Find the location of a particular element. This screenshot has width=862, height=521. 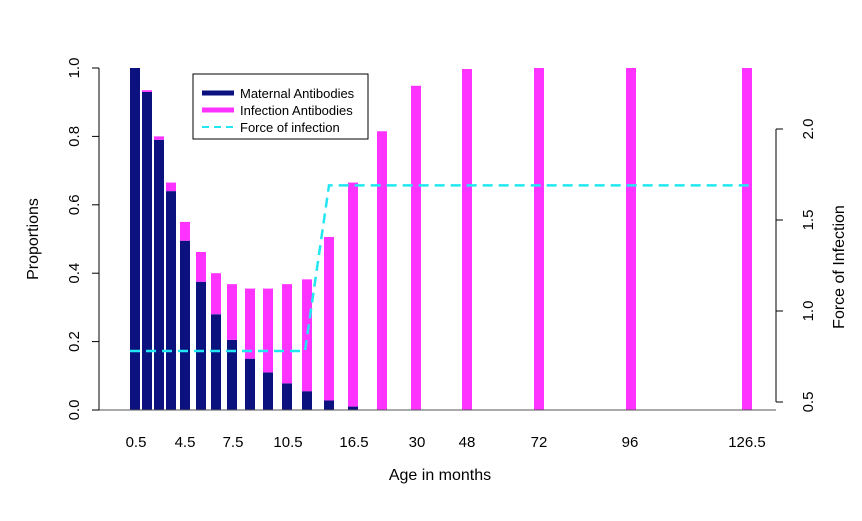

x-tick-label: 7.5 is located at coordinates (233, 442).